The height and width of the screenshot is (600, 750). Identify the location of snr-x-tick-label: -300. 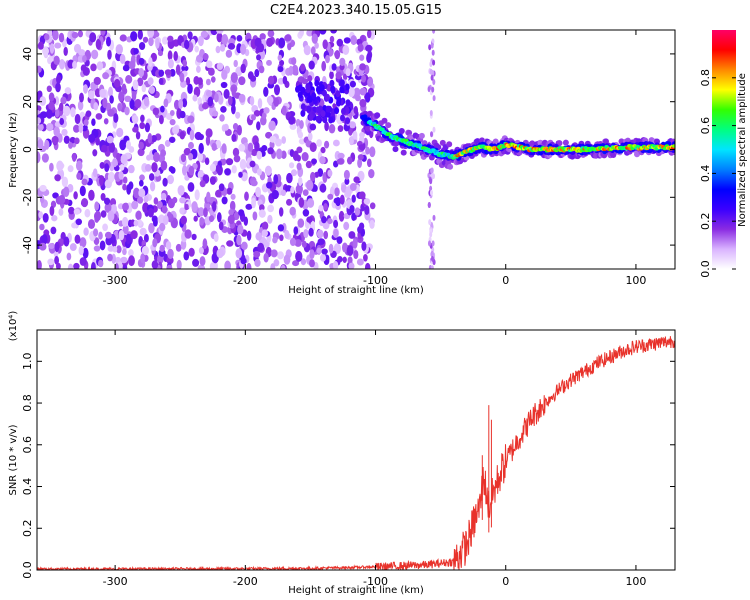
(115, 581).